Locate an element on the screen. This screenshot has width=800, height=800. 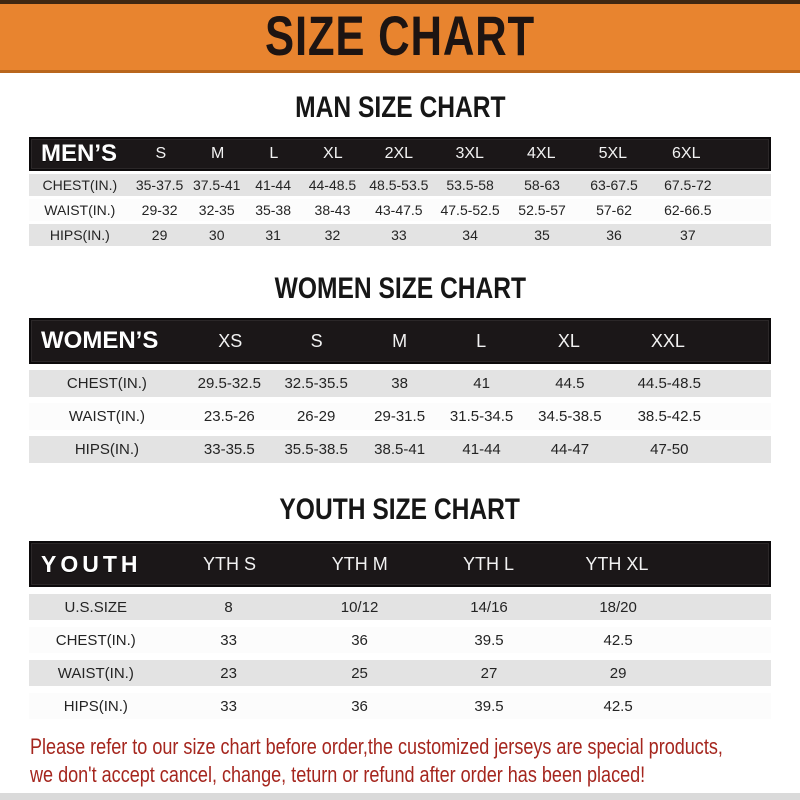
table-row: WAIST(IN.) 23 25 27 29 is located at coordinates (400, 673).